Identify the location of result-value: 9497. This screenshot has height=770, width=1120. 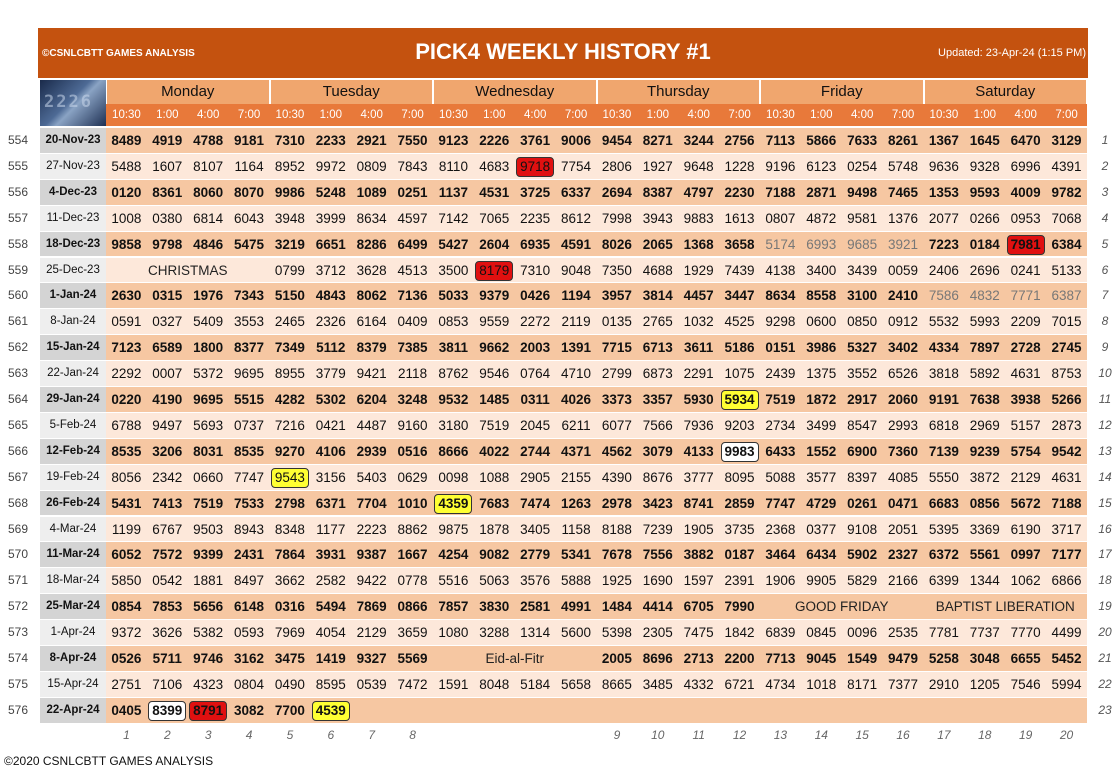
(167, 425).